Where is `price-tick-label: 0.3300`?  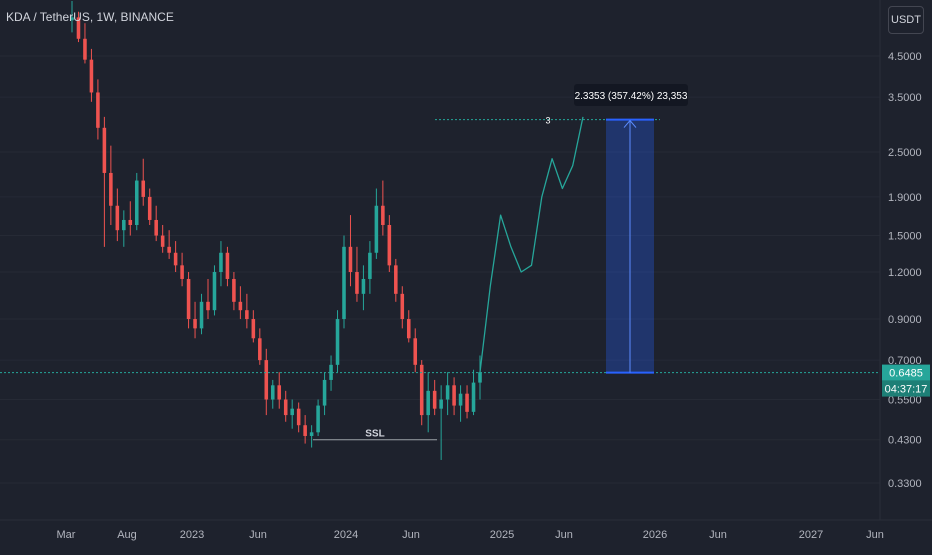
price-tick-label: 0.3300 is located at coordinates (905, 484).